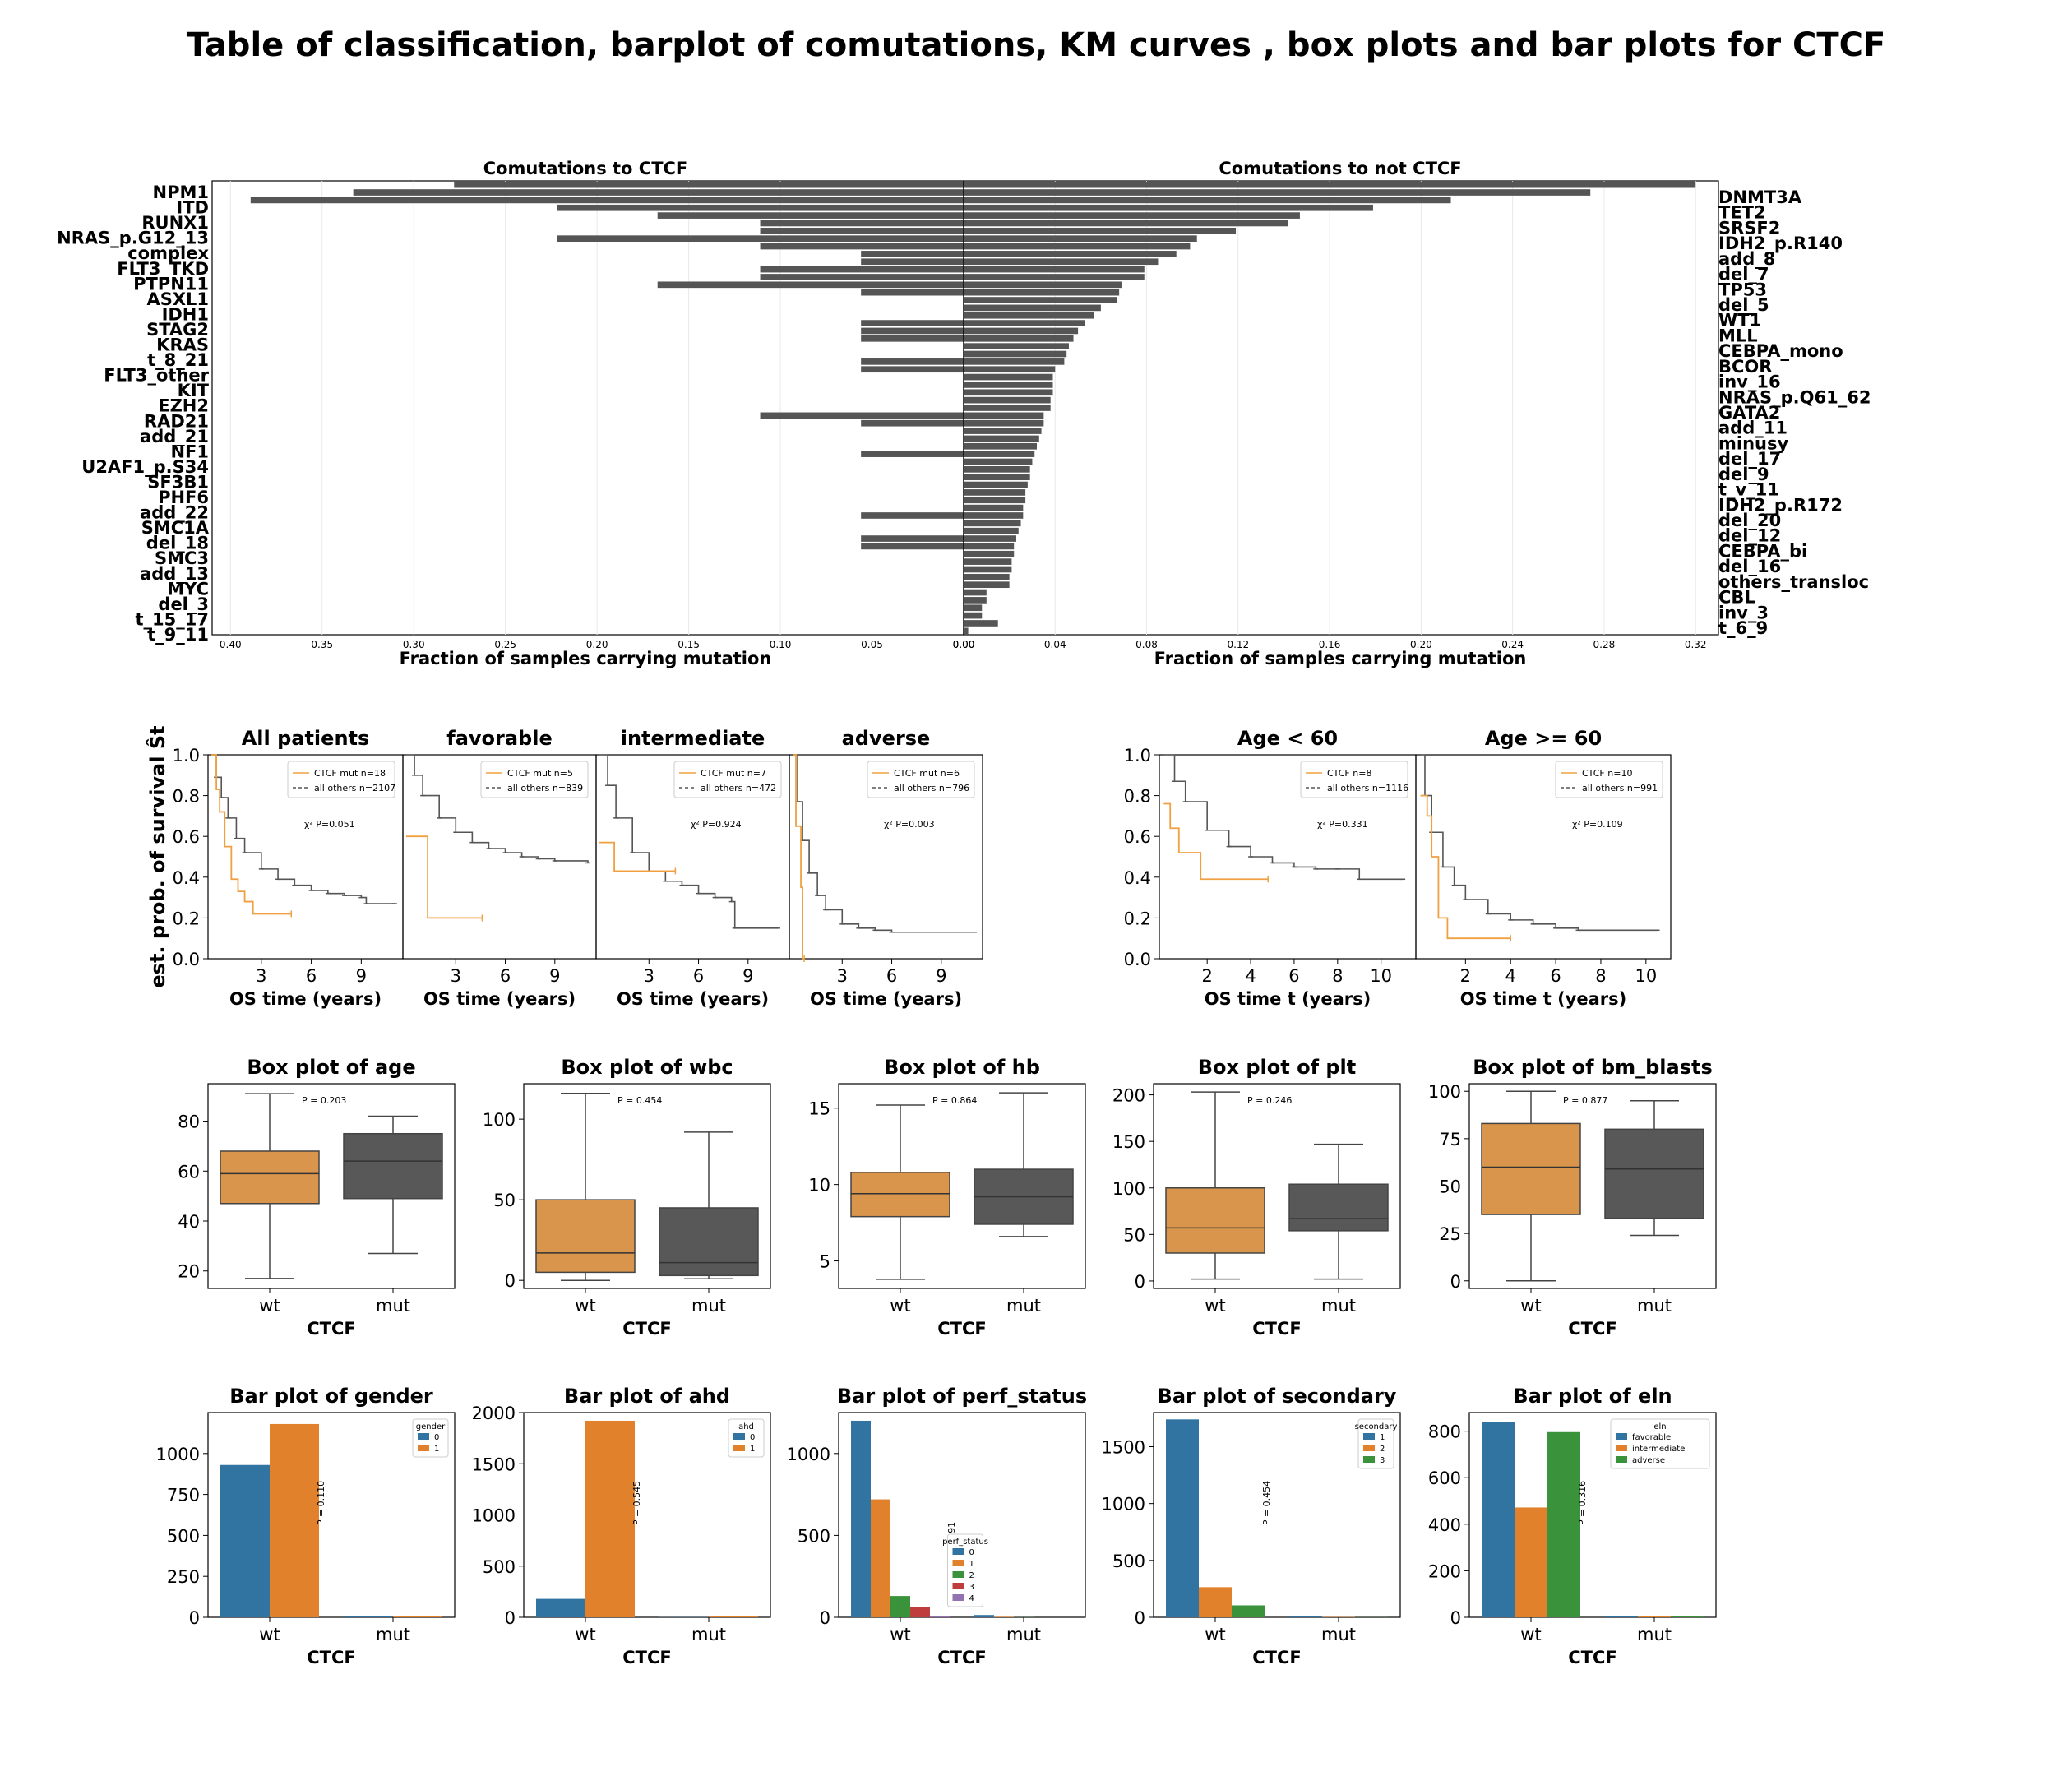 Image resolution: width=2072 pixels, height=1776 pixels. What do you see at coordinates (1659, 1426) in the screenshot?
I see `bar-legend-title: eln` at bounding box center [1659, 1426].